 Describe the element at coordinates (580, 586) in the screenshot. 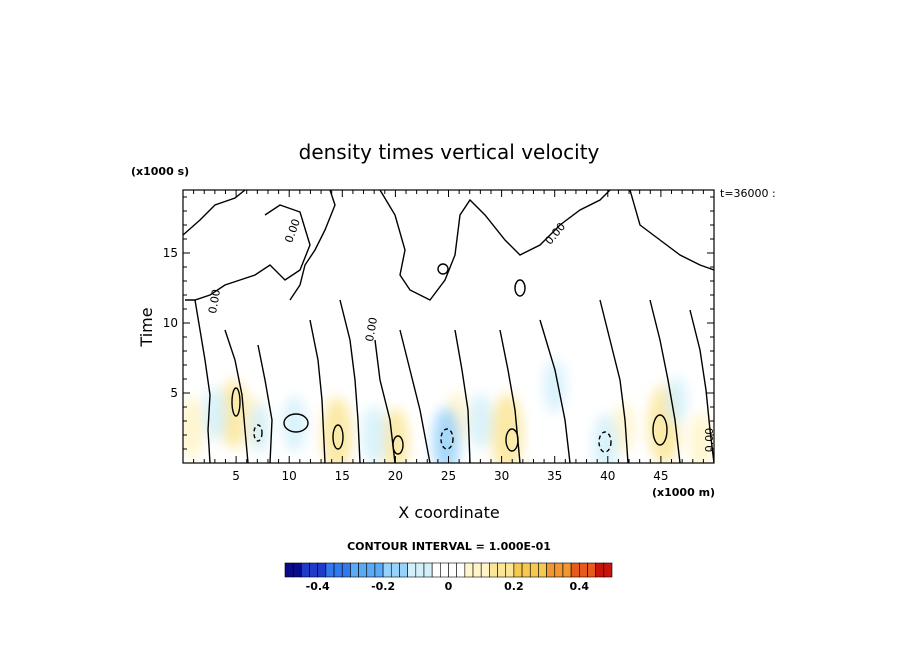

I see `colorbar-tick-label: 0.4` at that location.